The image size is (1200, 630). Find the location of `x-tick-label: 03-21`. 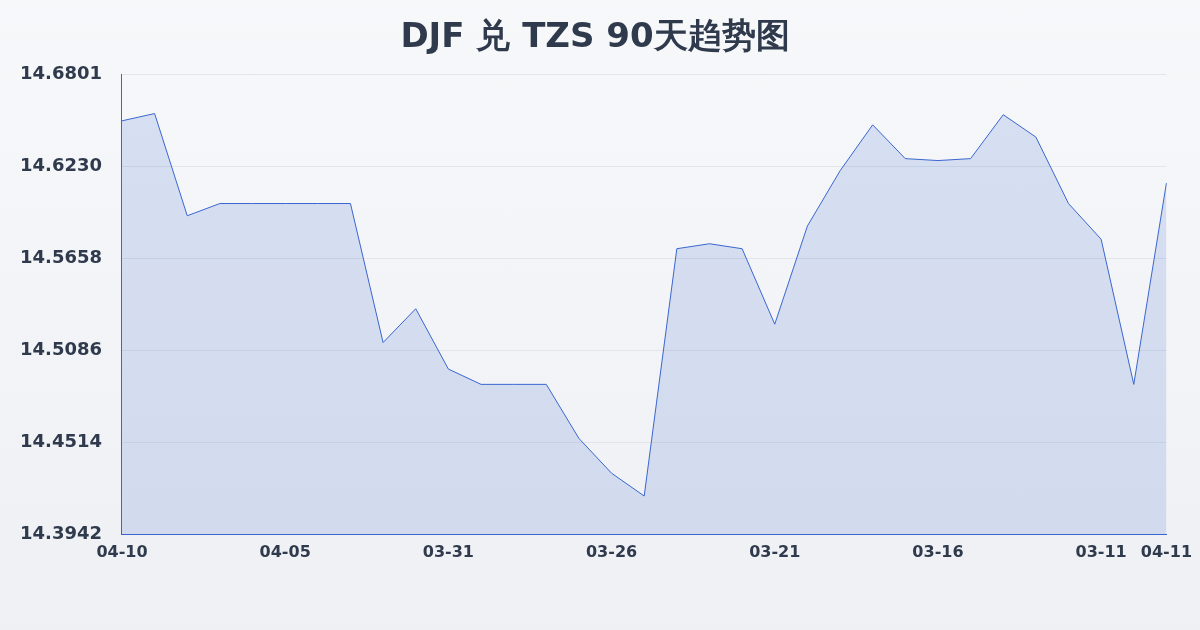

x-tick-label: 03-21 is located at coordinates (775, 551).